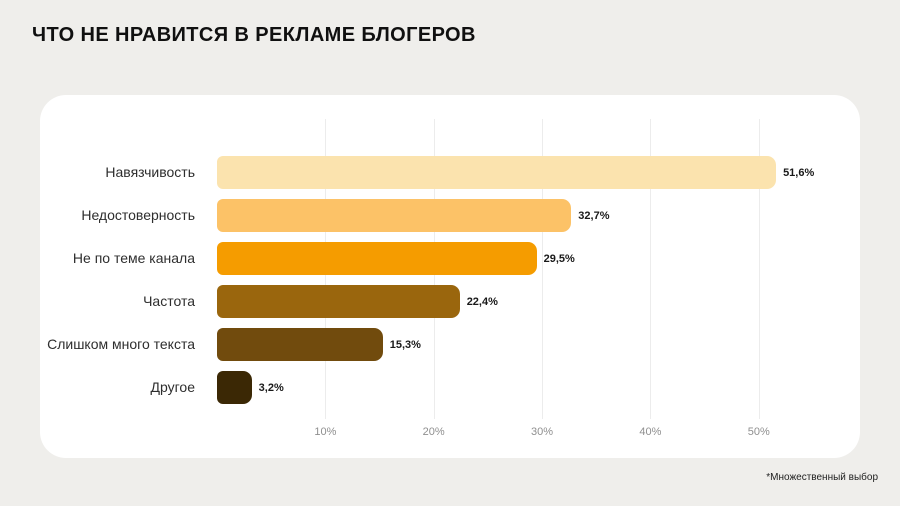 Image resolution: width=900 pixels, height=506 pixels. I want to click on chart-row: Другое 3,2%, so click(440, 387).